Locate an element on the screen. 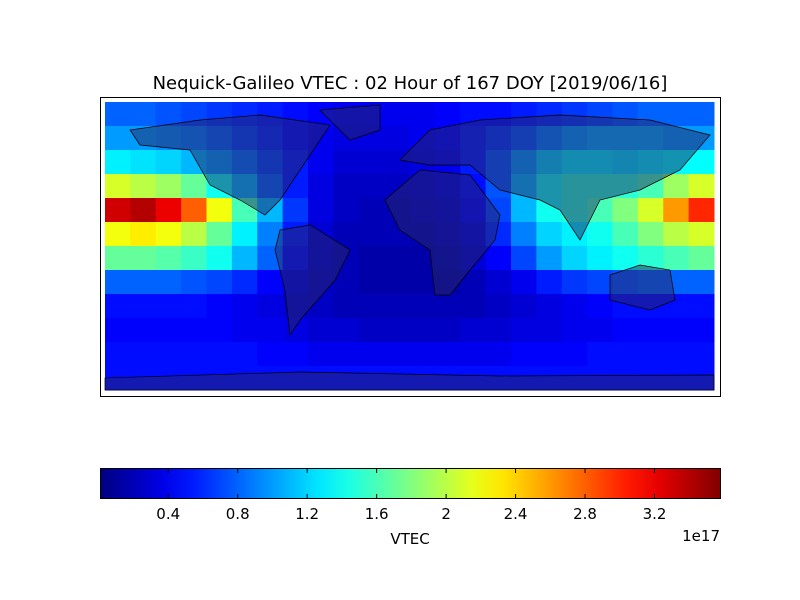  colorbar-offset: 1e17 is located at coordinates (701, 536).